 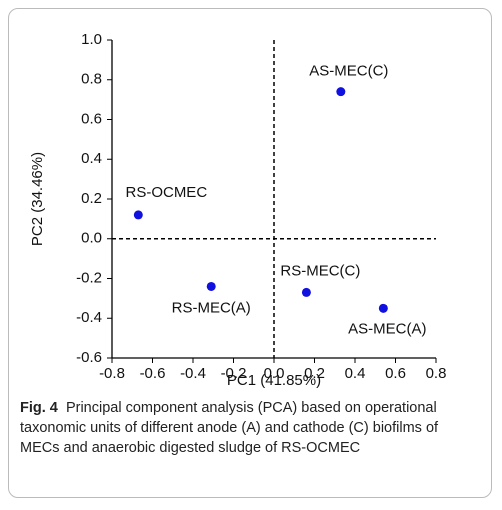 What do you see at coordinates (89, 277) in the screenshot?
I see `y-tick-label: -0.2` at bounding box center [89, 277].